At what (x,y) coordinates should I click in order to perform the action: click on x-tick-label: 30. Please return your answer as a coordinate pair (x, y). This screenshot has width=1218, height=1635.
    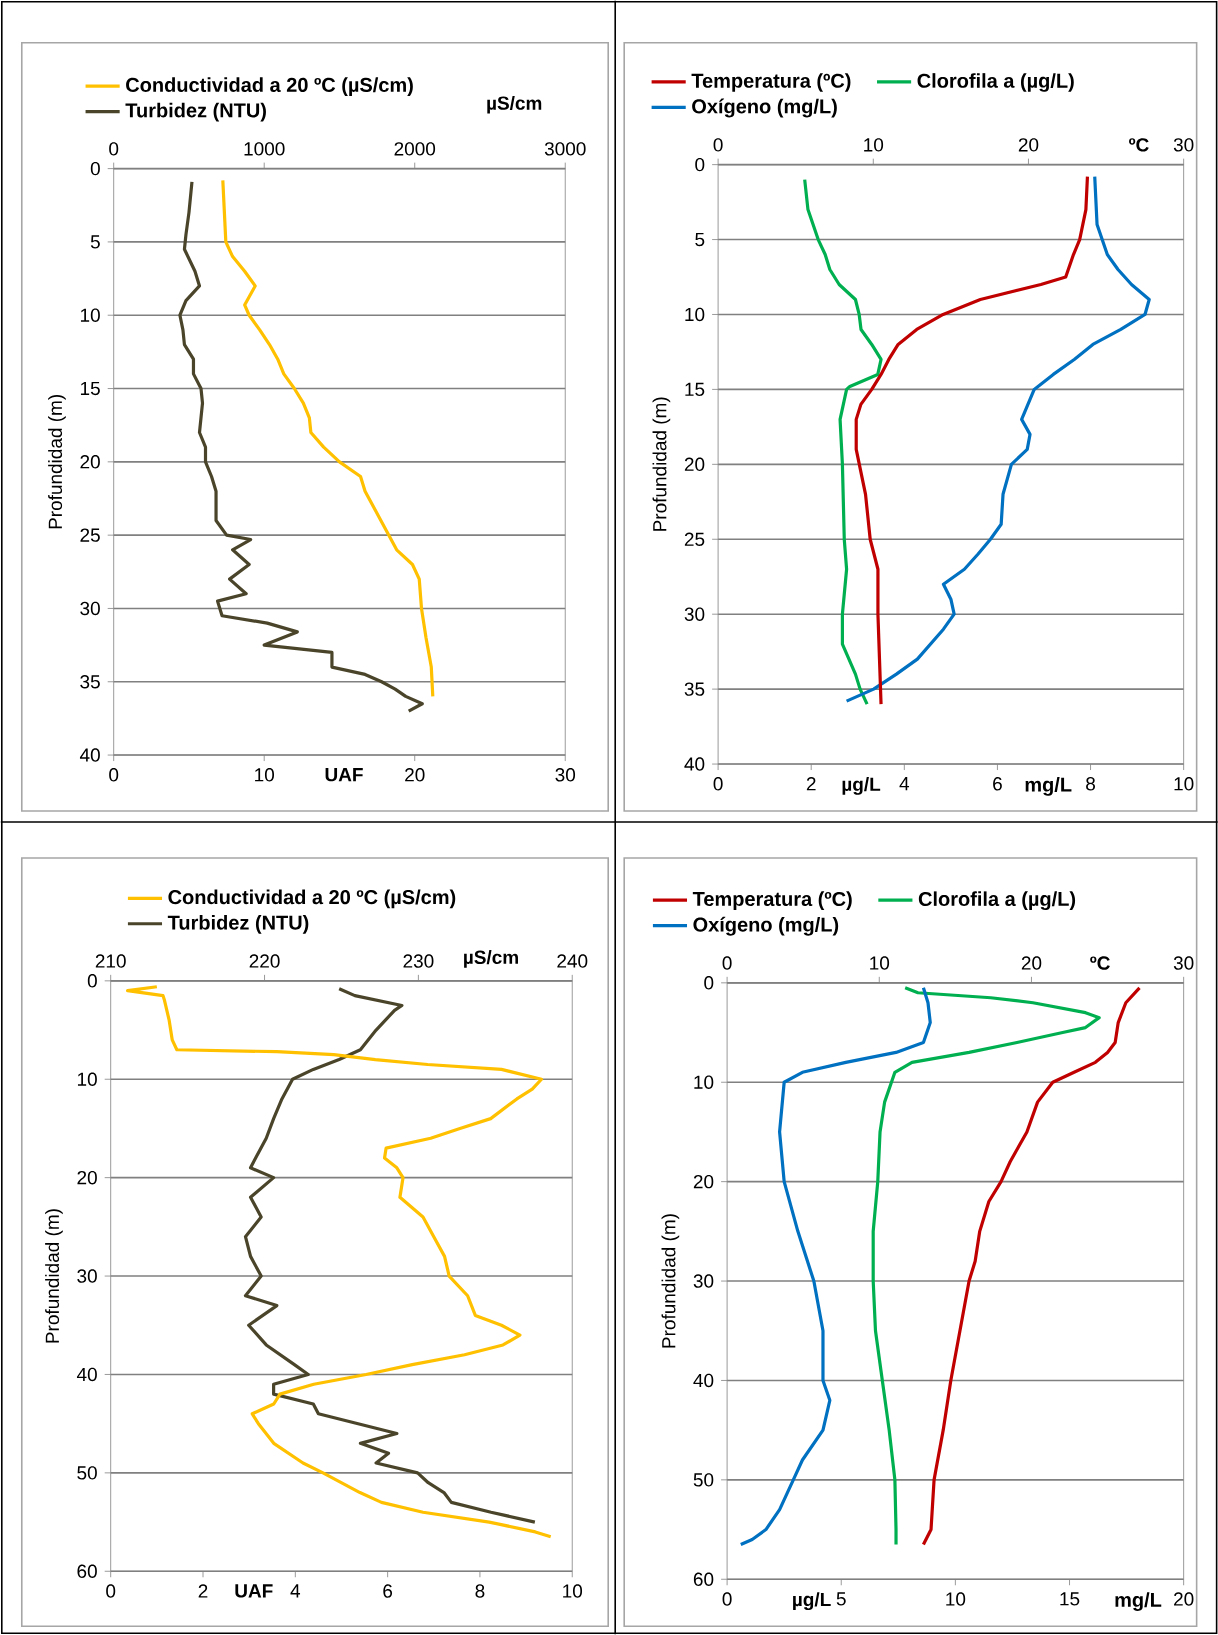
    Looking at the image, I should click on (565, 775).